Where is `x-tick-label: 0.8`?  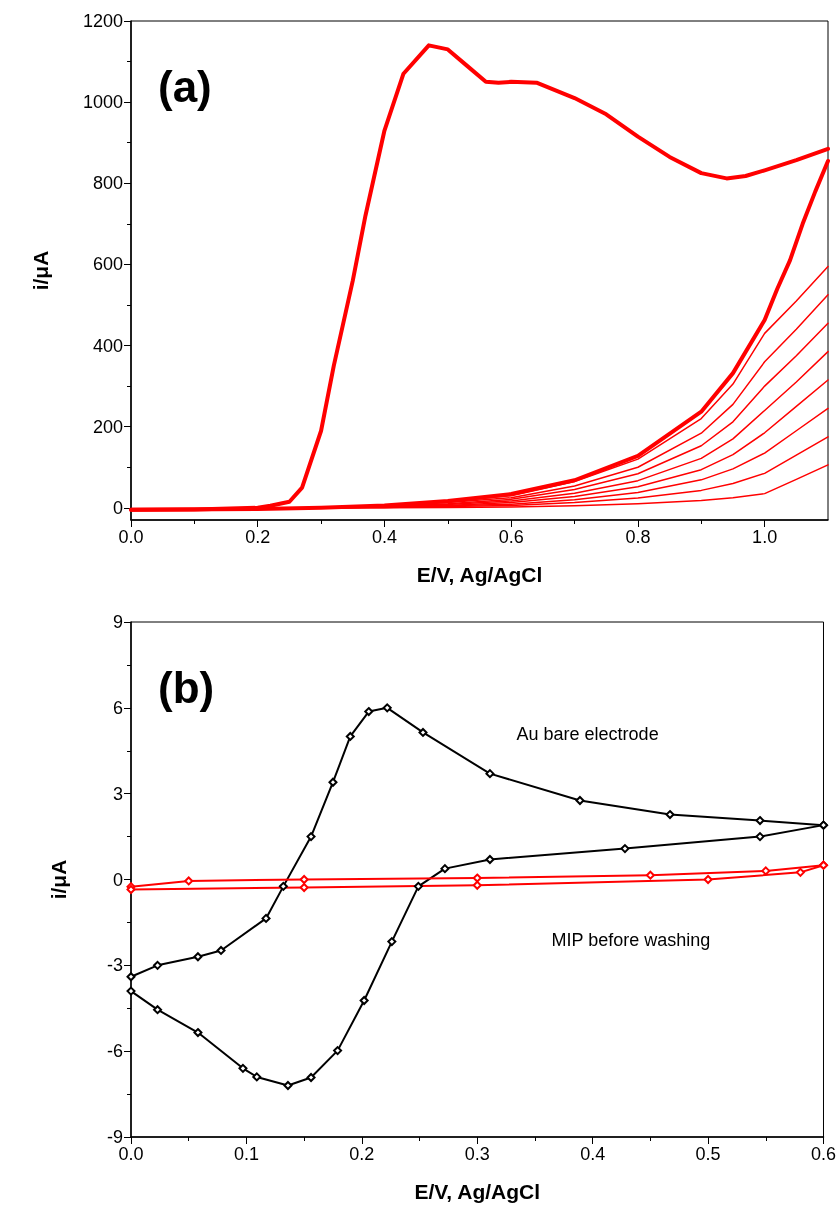
x-tick-label: 0.8 is located at coordinates (638, 537).